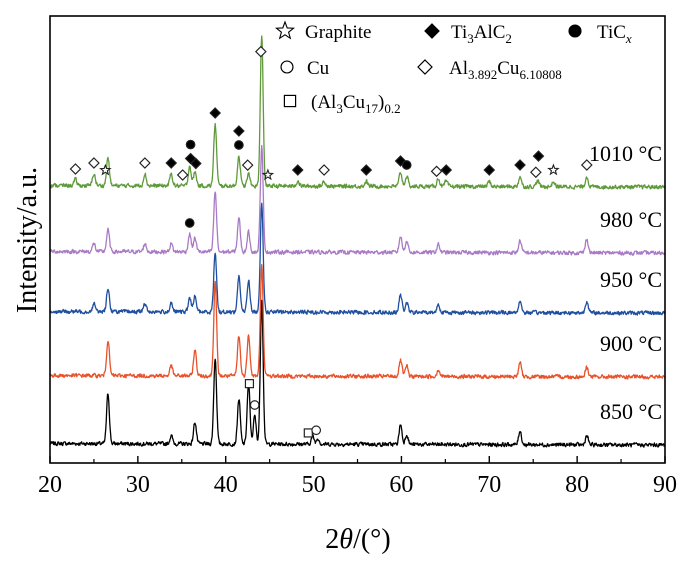 This screenshot has height=562, width=692. Describe the element at coordinates (631, 343) in the screenshot. I see `series-label-900-c: 900 °C` at that location.